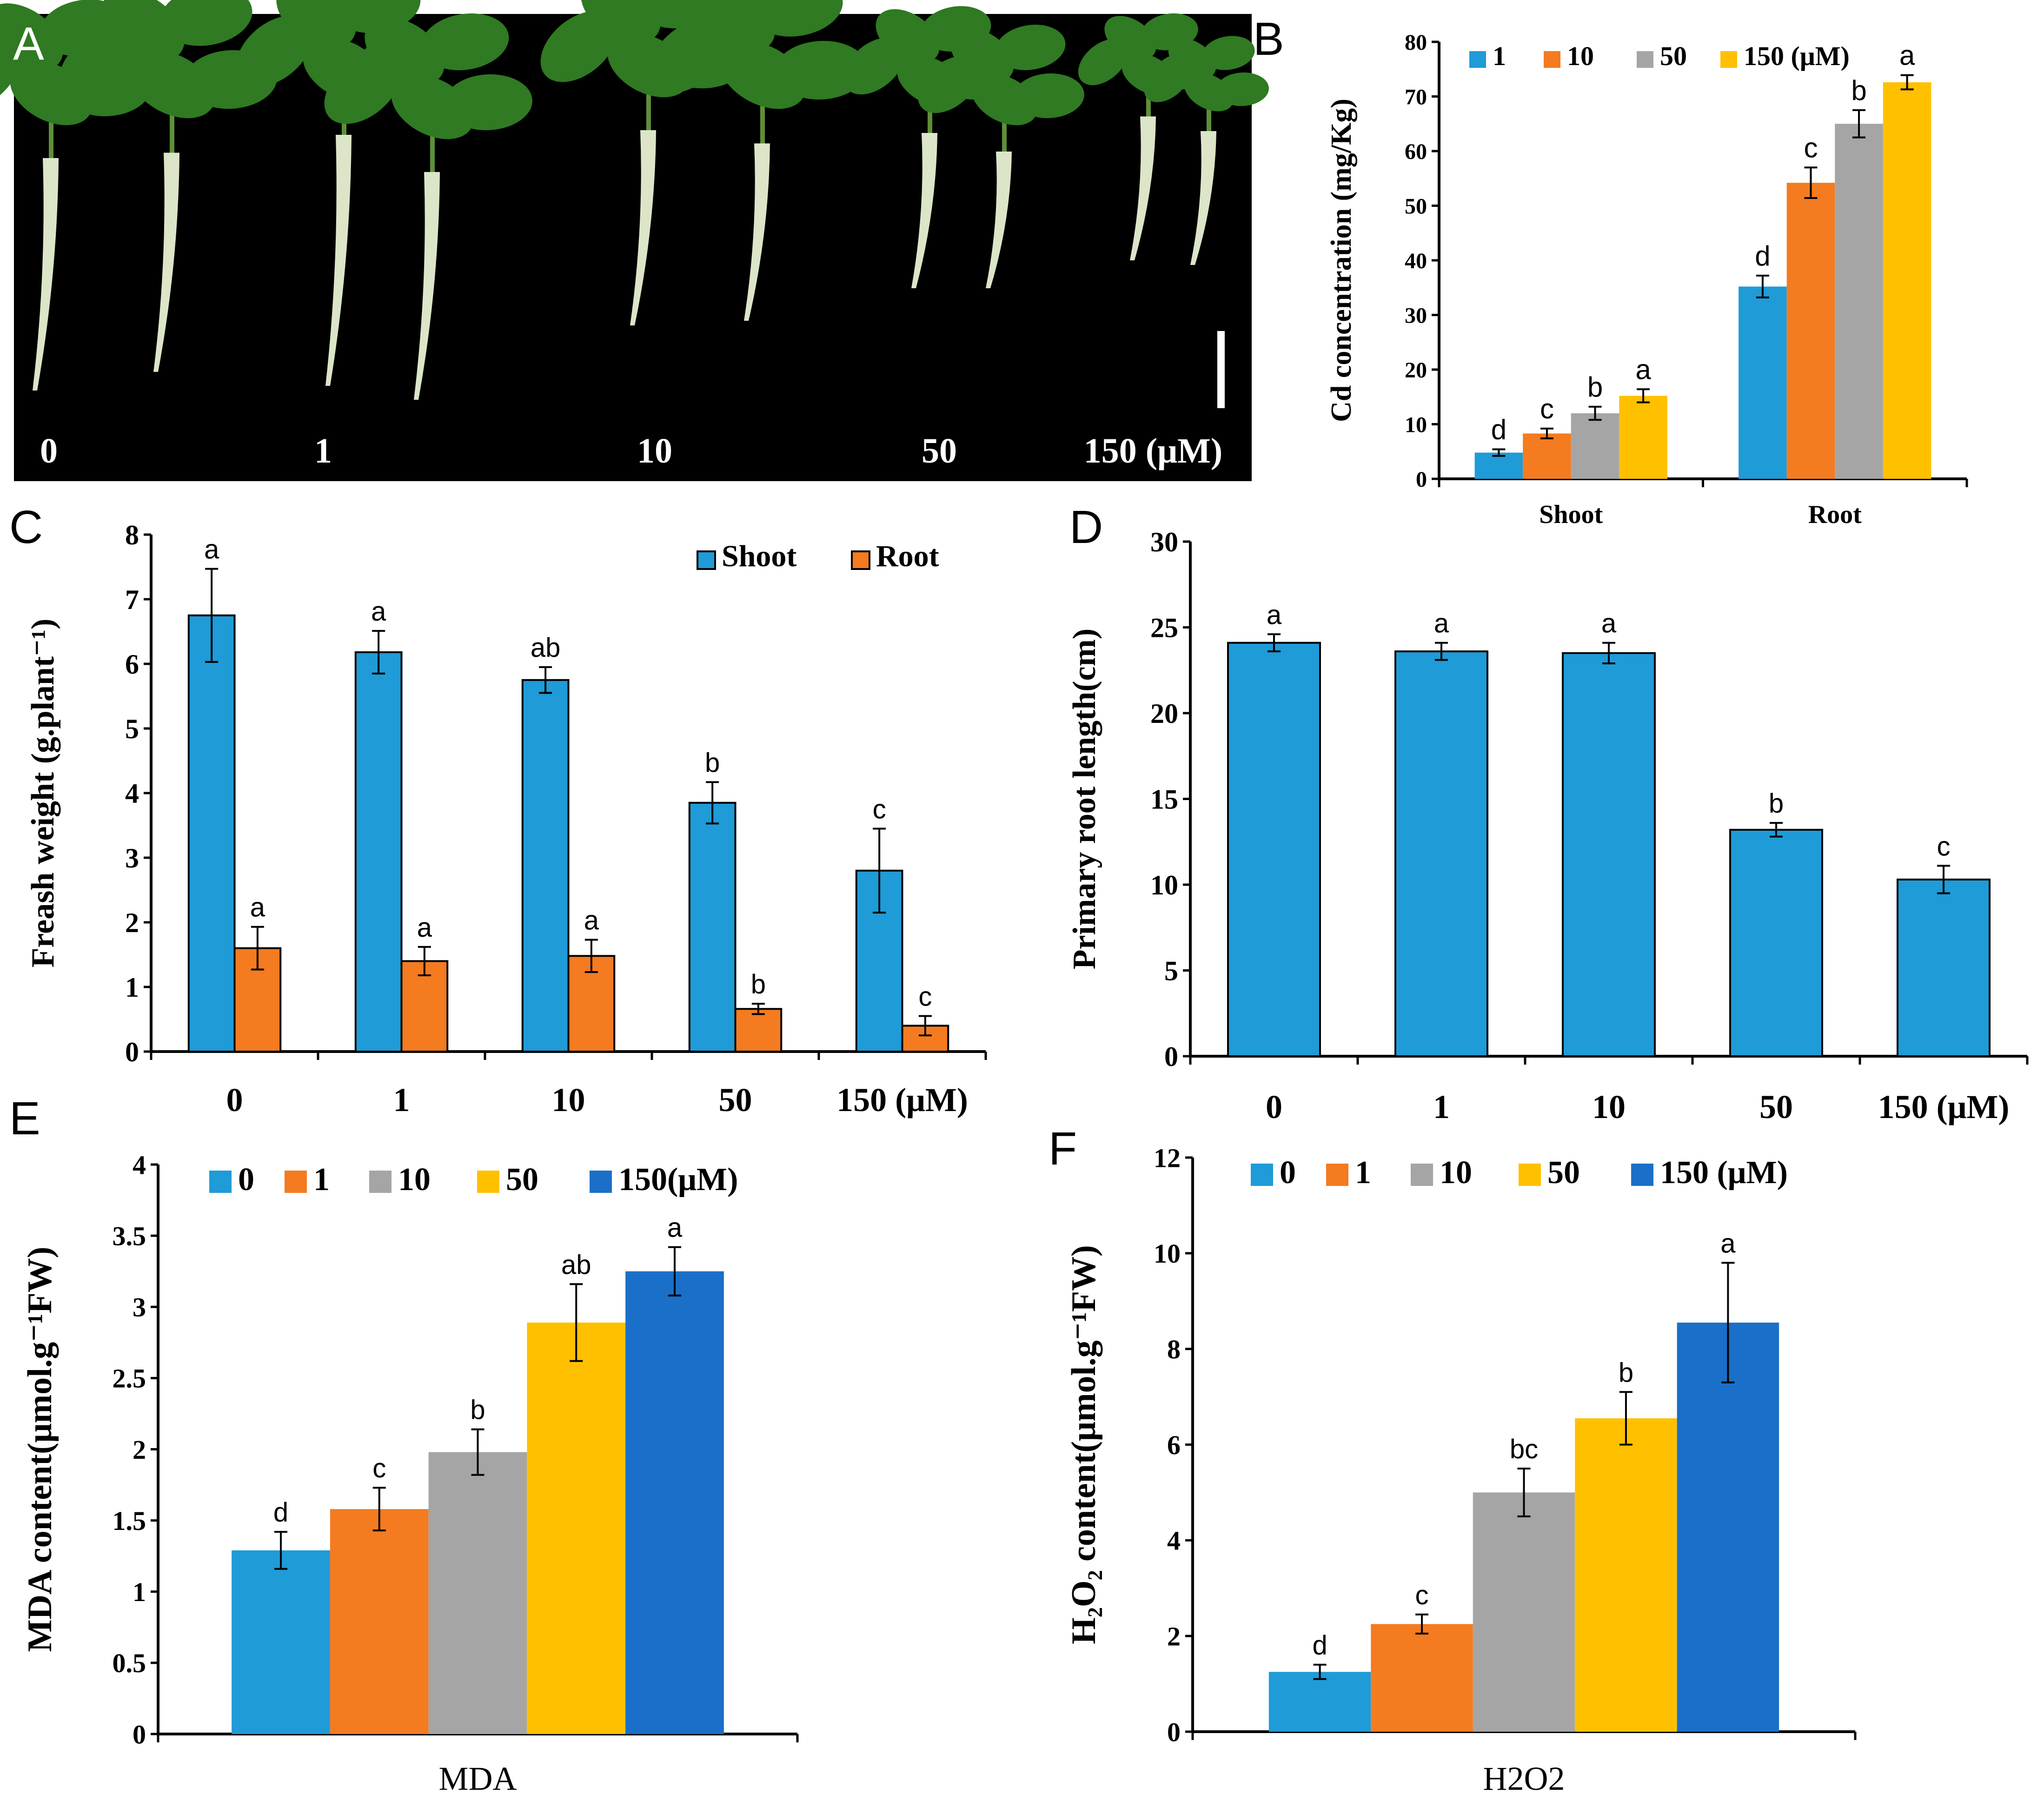 This screenshot has width=2044, height=1807. What do you see at coordinates (1164, 714) in the screenshot?
I see `y-tick-label: 20` at bounding box center [1164, 714].